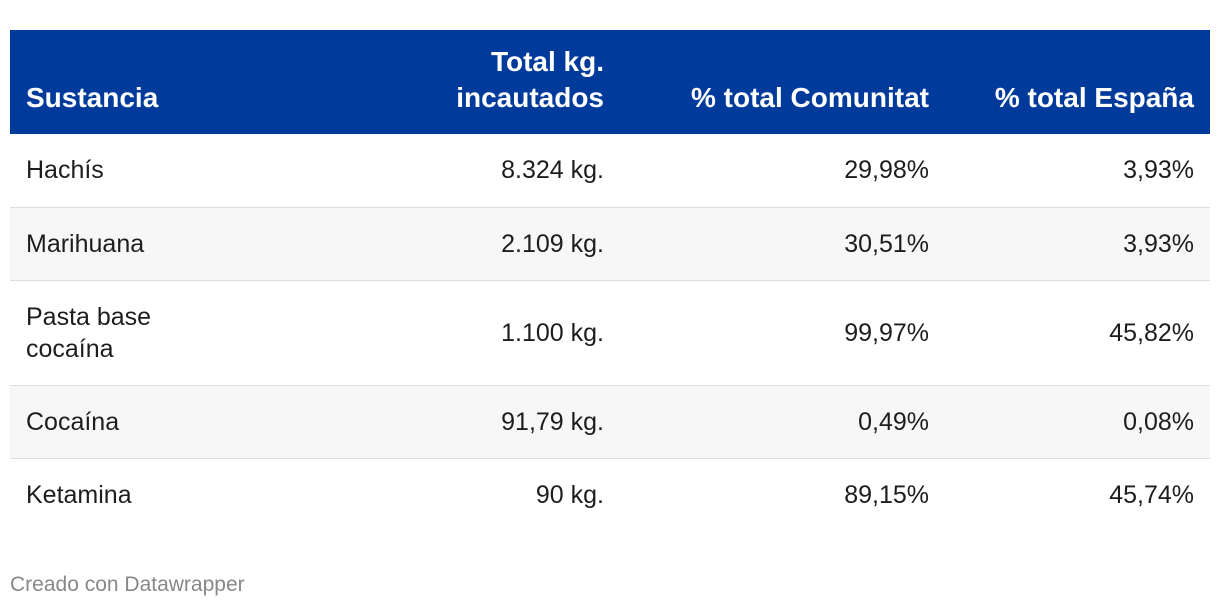 Image resolution: width=1220 pixels, height=610 pixels. I want to click on cell-pct-espana: 0,08%, so click(1077, 422).